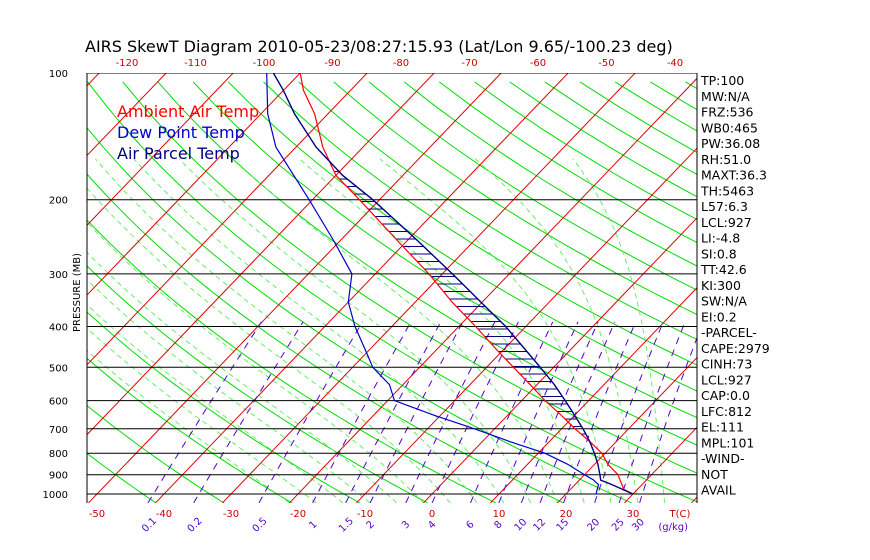 This screenshot has width=870, height=560. Describe the element at coordinates (178, 153) in the screenshot. I see `legend-parcel: Air Parcel Temp` at that location.